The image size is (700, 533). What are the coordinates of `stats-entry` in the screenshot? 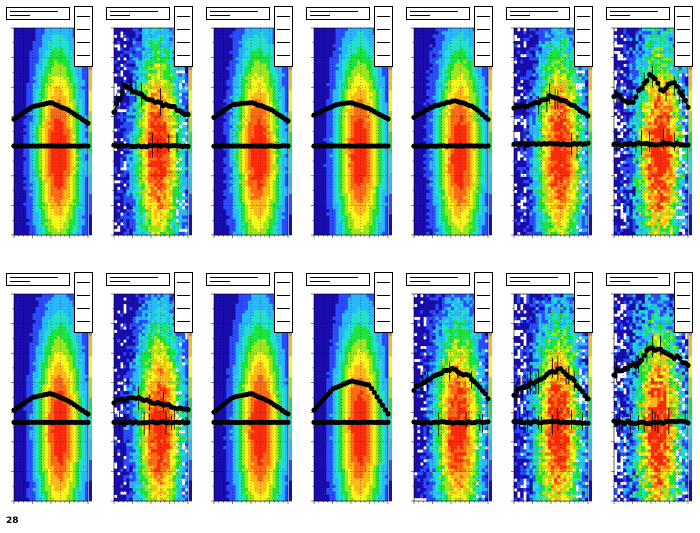 It's located at (283, 29).